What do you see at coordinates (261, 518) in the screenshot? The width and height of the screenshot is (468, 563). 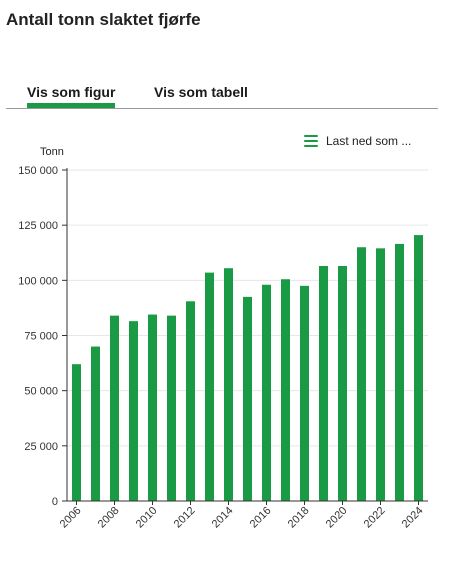 I see `x-tick-label: 2016` at bounding box center [261, 518].